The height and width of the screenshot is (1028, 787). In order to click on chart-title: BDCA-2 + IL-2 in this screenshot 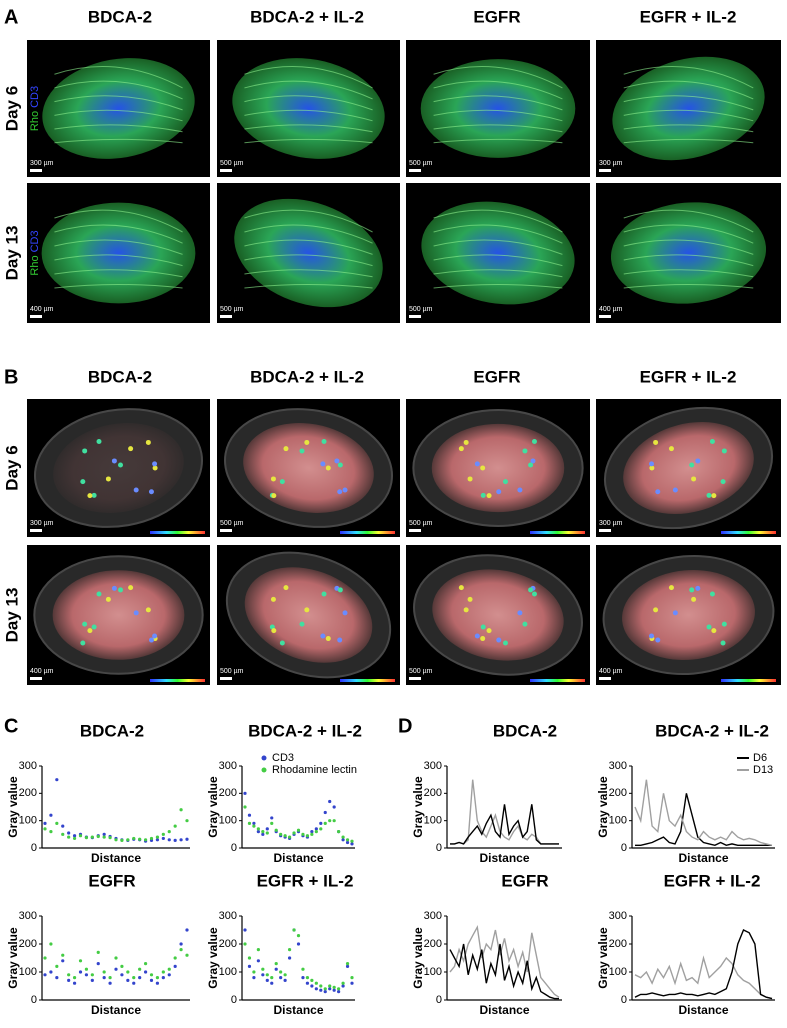, I will do `click(712, 730)`.